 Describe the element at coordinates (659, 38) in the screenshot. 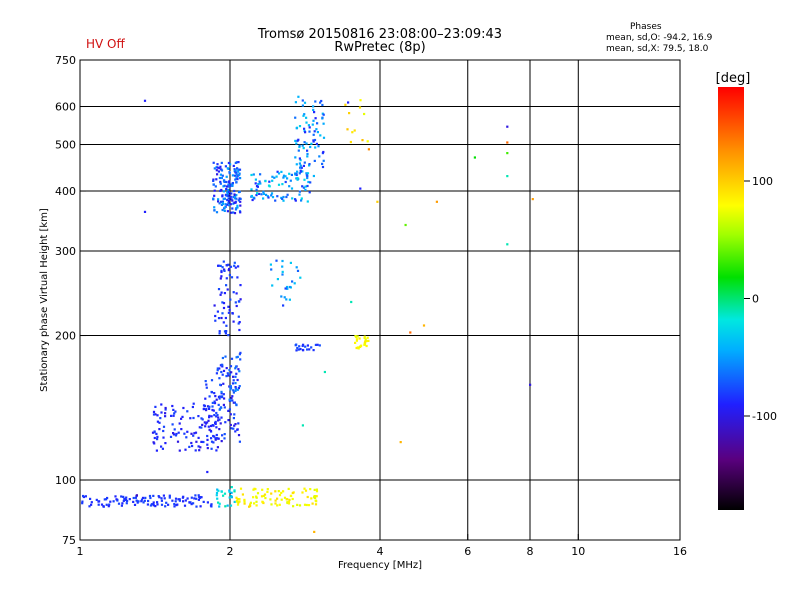

I see `phase-stats-o: mean, sd,O: -94.2, 16.9` at that location.